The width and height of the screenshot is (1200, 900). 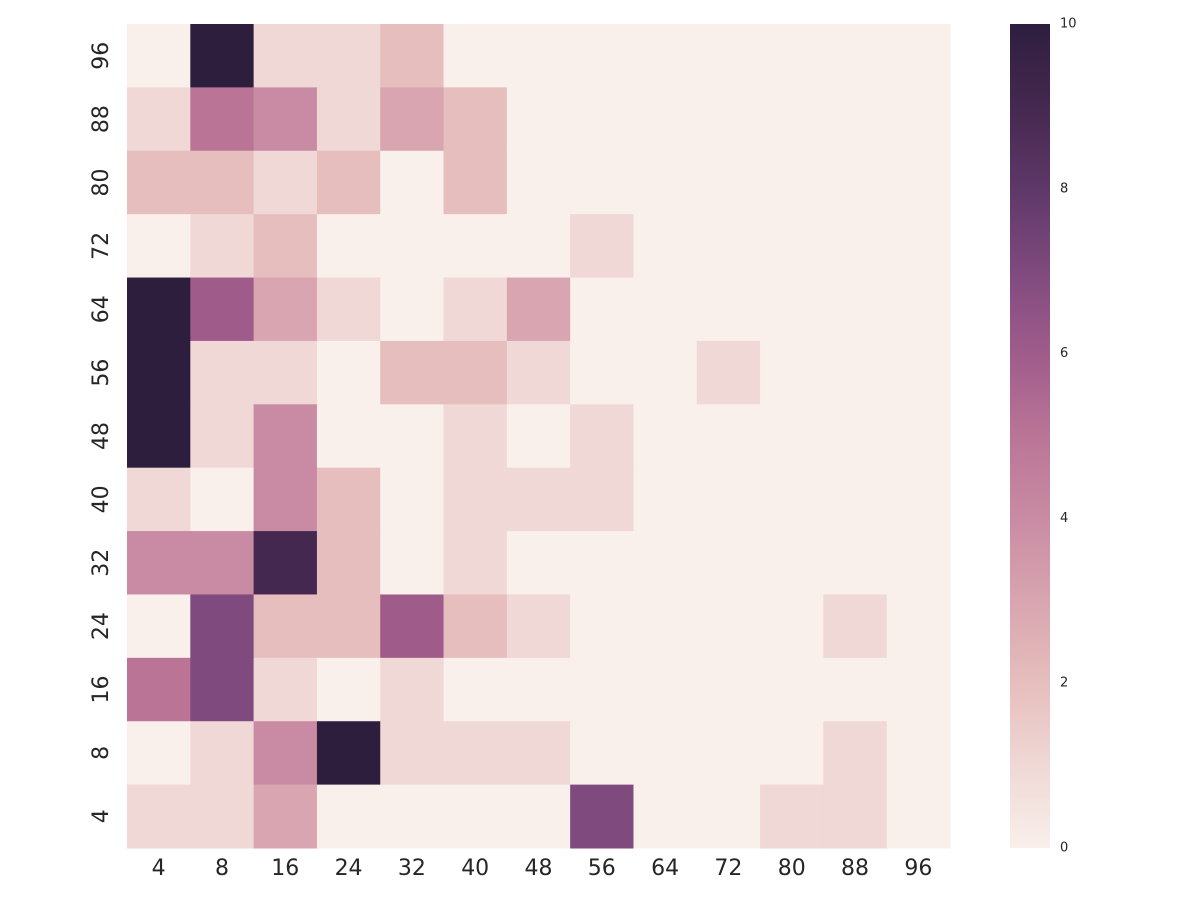 What do you see at coordinates (101, 182) in the screenshot?
I see `y-tick-label: 80` at bounding box center [101, 182].